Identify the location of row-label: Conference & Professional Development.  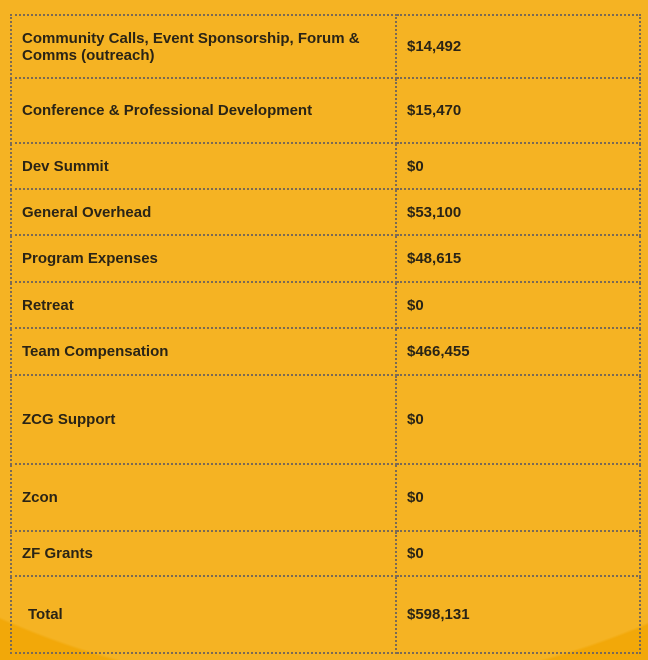
(203, 110).